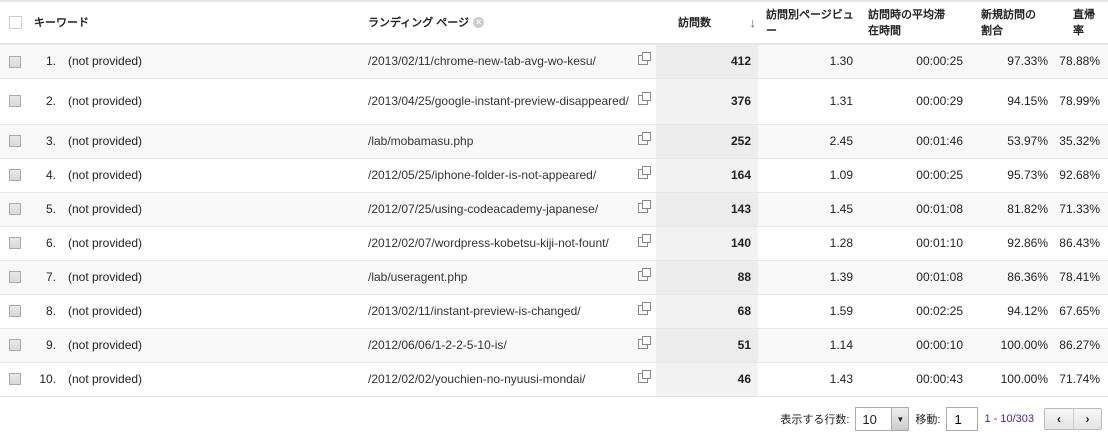  I want to click on header-bounce-rate: 直帰率, so click(1079, 23).